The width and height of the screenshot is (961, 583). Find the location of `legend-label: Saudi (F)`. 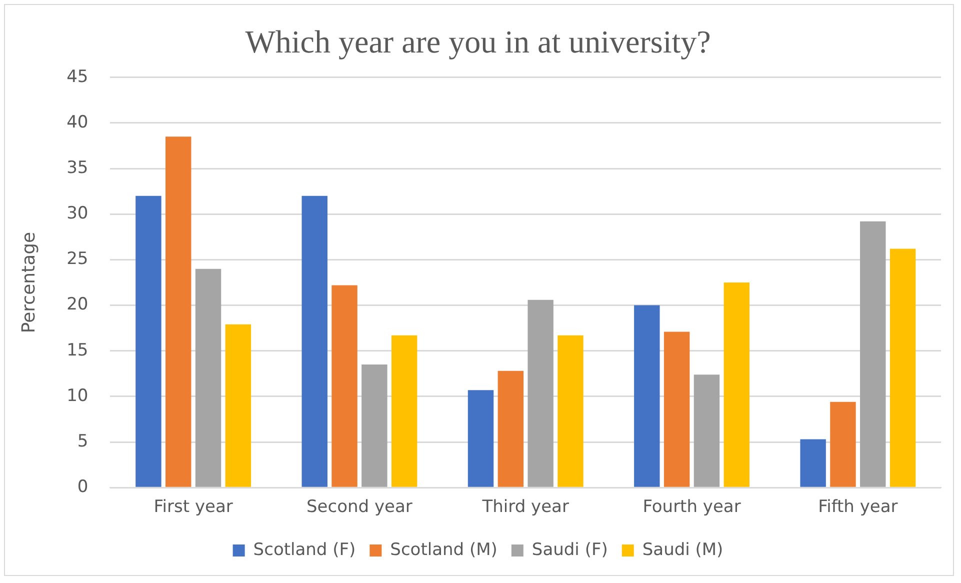

legend-label: Saudi (F) is located at coordinates (570, 550).